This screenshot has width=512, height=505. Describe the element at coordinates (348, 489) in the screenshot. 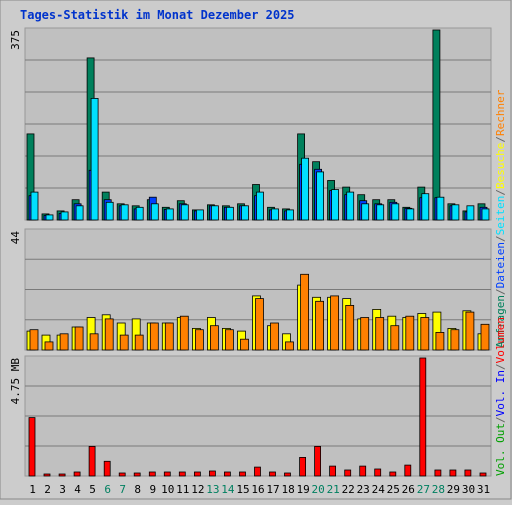

I see `x-tick-label: 22` at that location.